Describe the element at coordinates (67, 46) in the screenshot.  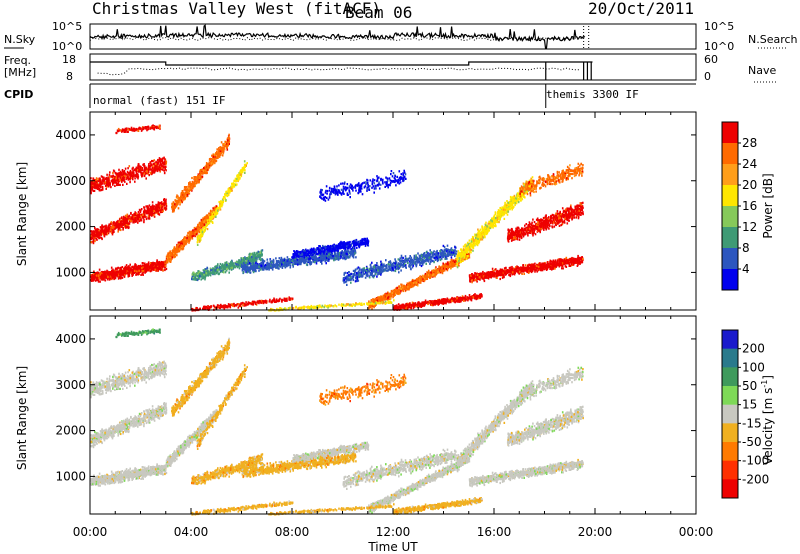
I see `nsky-tick-low: 10^0` at that location.